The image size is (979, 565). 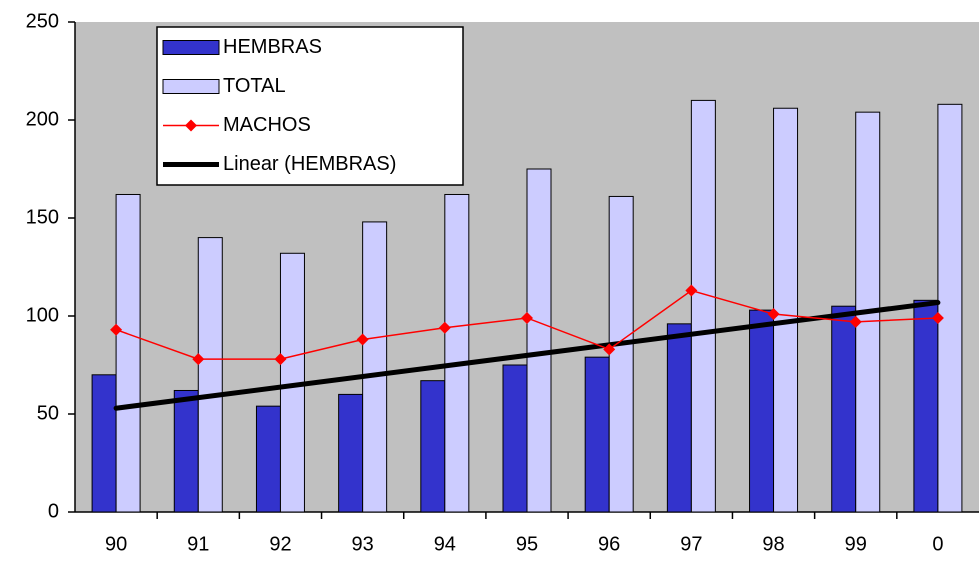 What do you see at coordinates (254, 86) in the screenshot?
I see `legend-label: TOTAL` at bounding box center [254, 86].